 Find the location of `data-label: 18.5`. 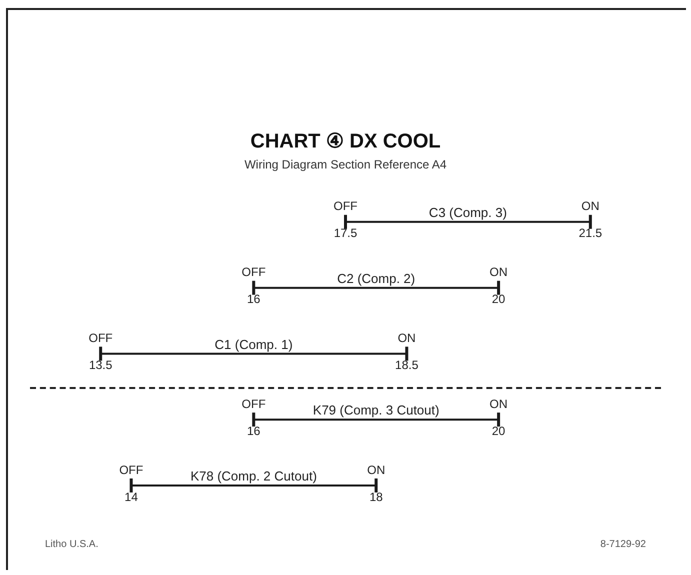

data-label: 18.5 is located at coordinates (407, 365).